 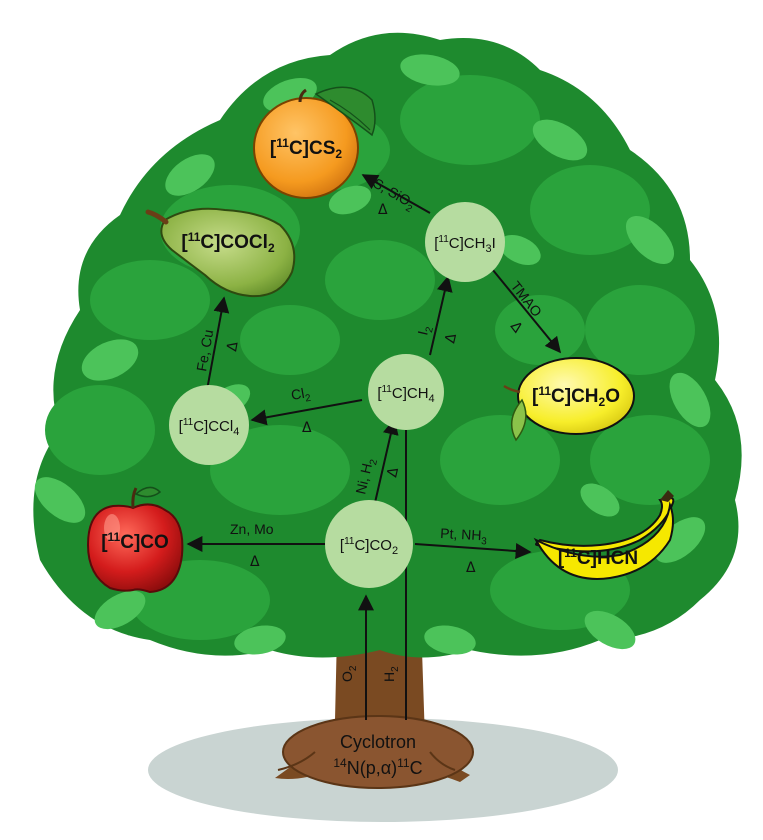 I want to click on label-cl2: Cl2 Δ, so click(x=301, y=410).